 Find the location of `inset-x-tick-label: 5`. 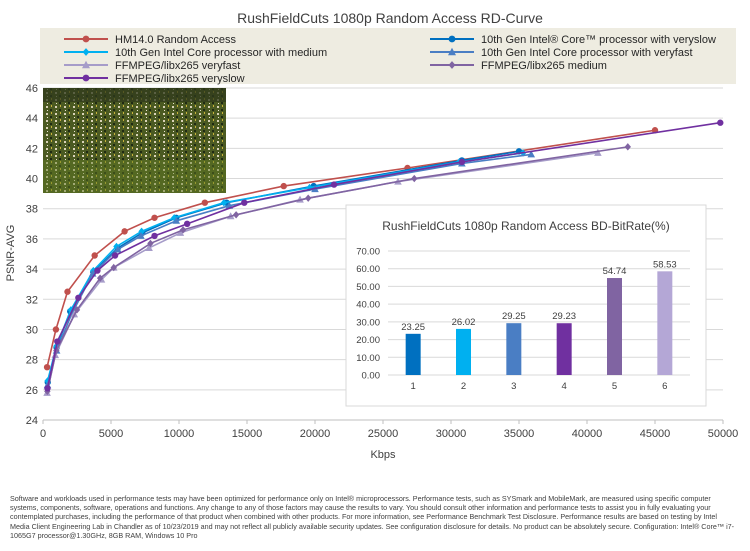

inset-x-tick-label: 5 is located at coordinates (614, 386).